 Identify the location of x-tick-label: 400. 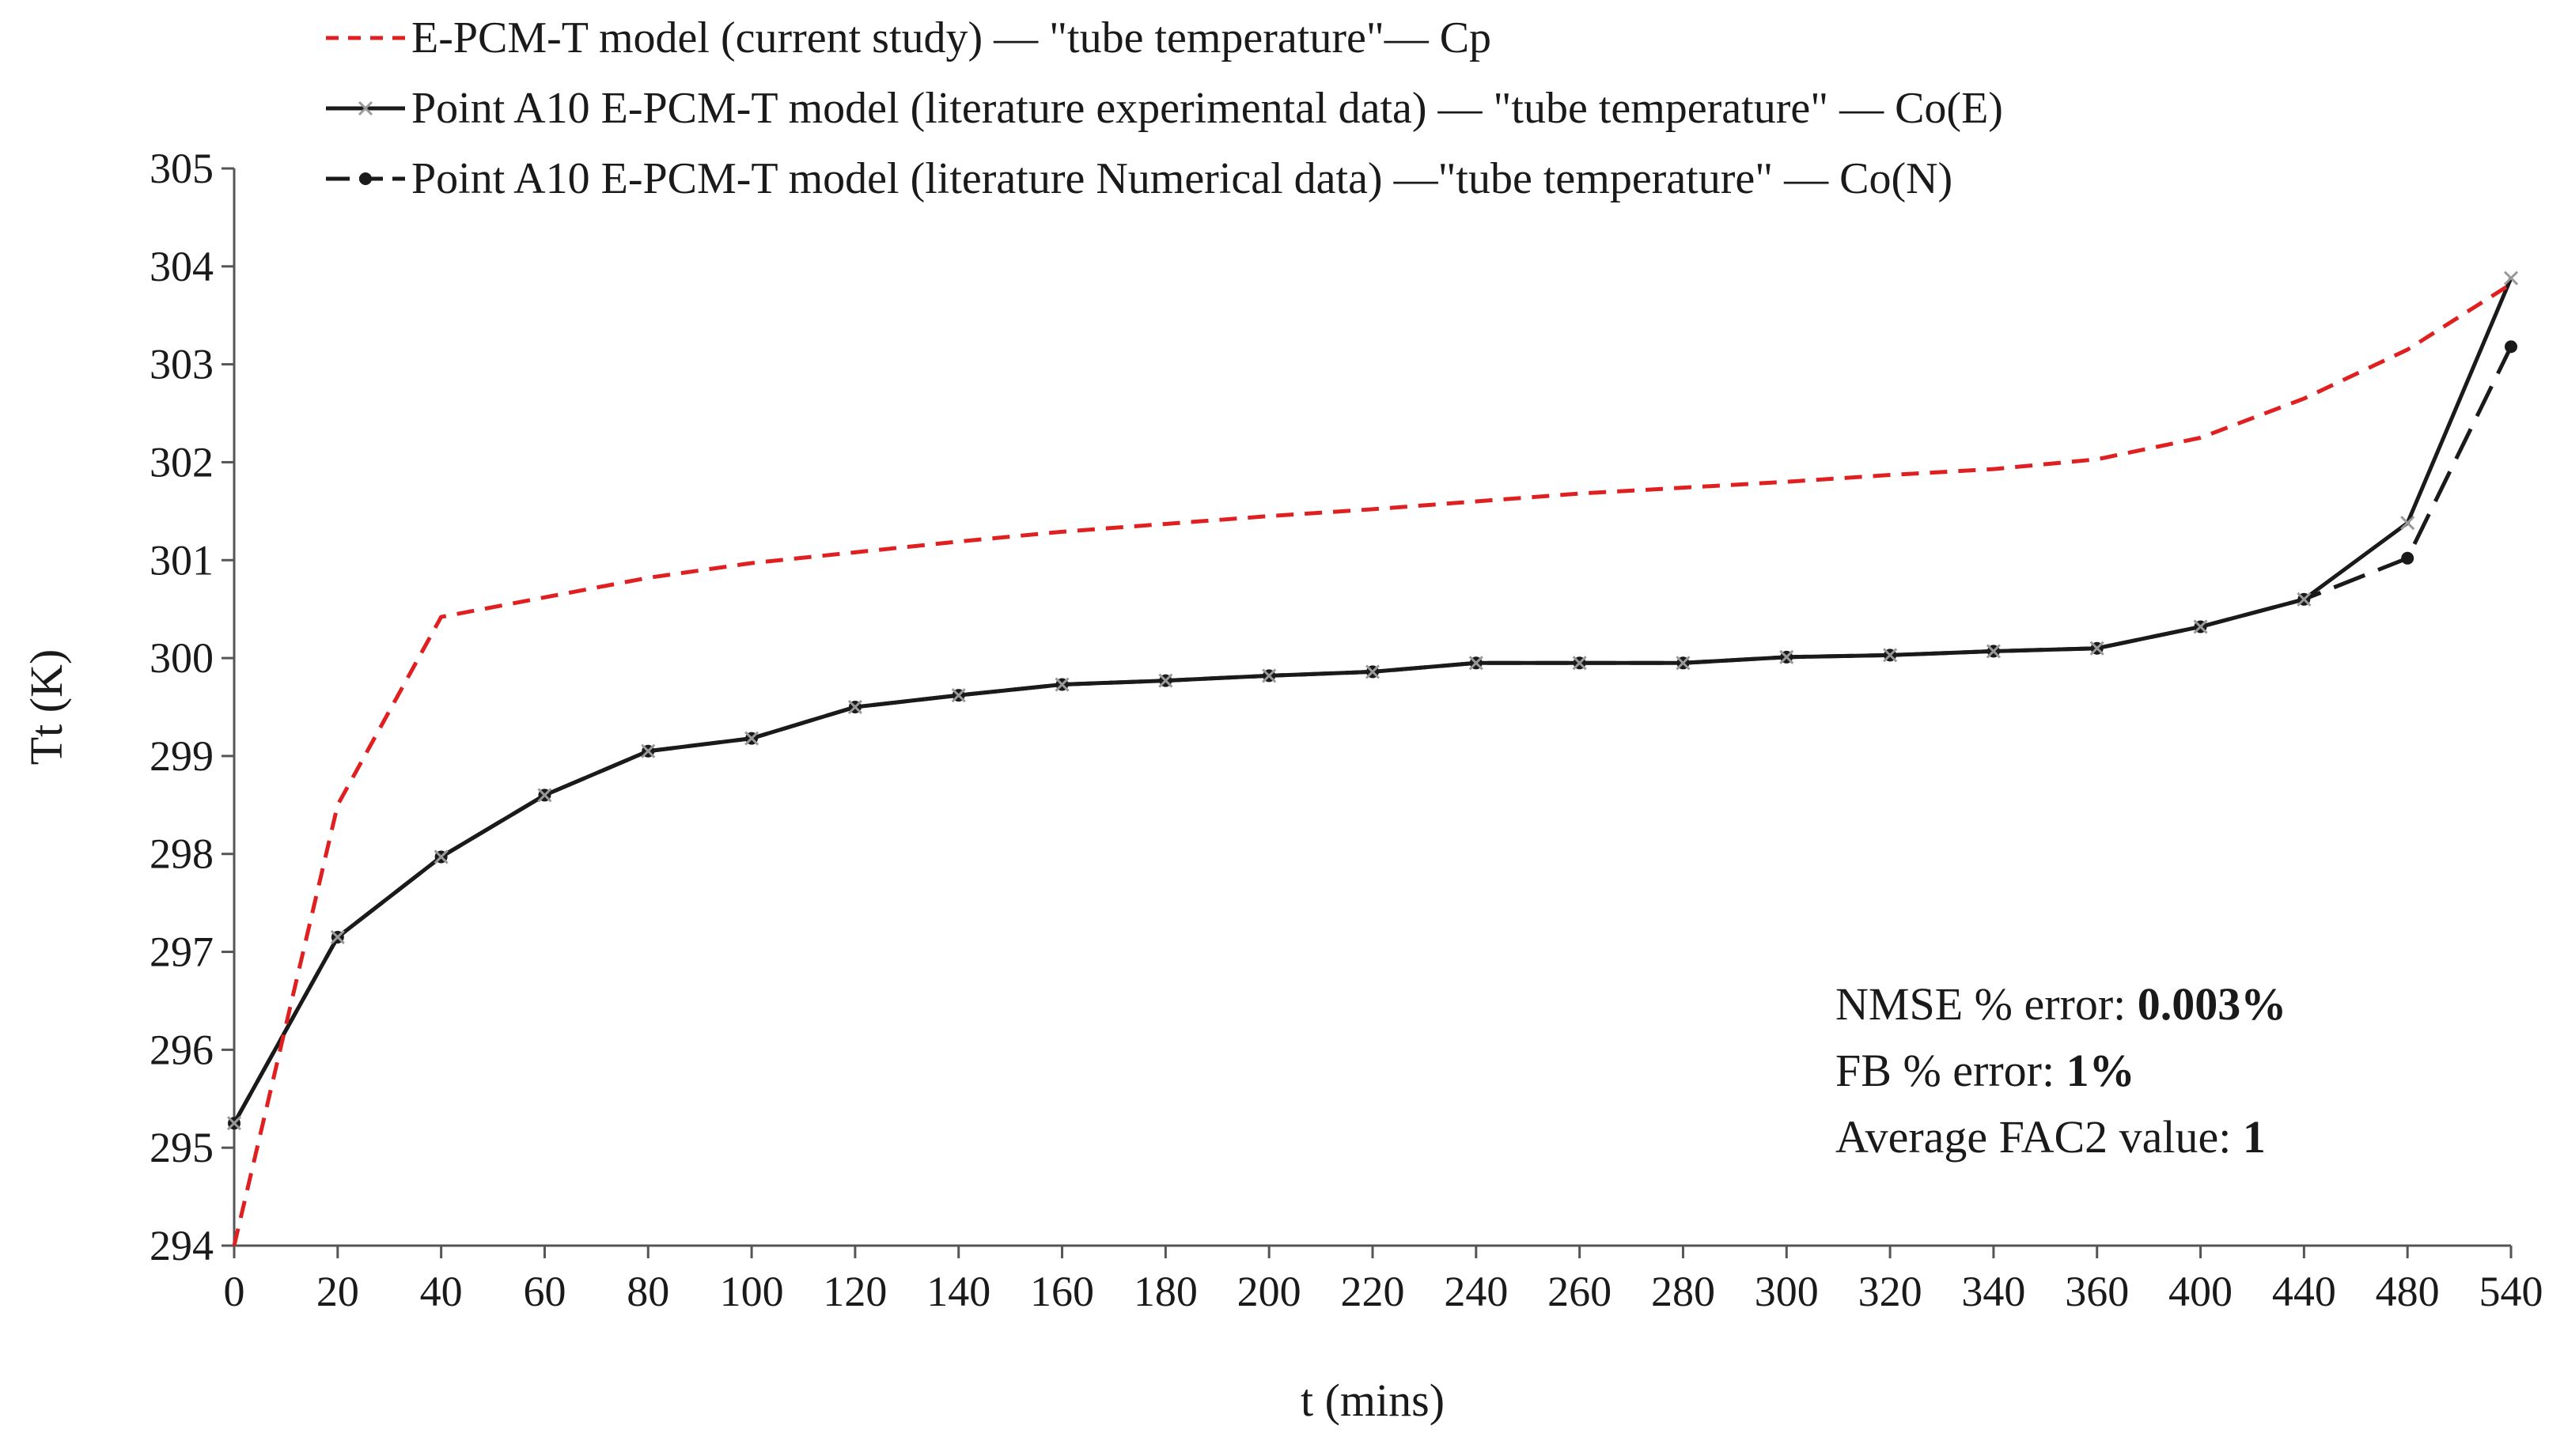
(2200, 1291).